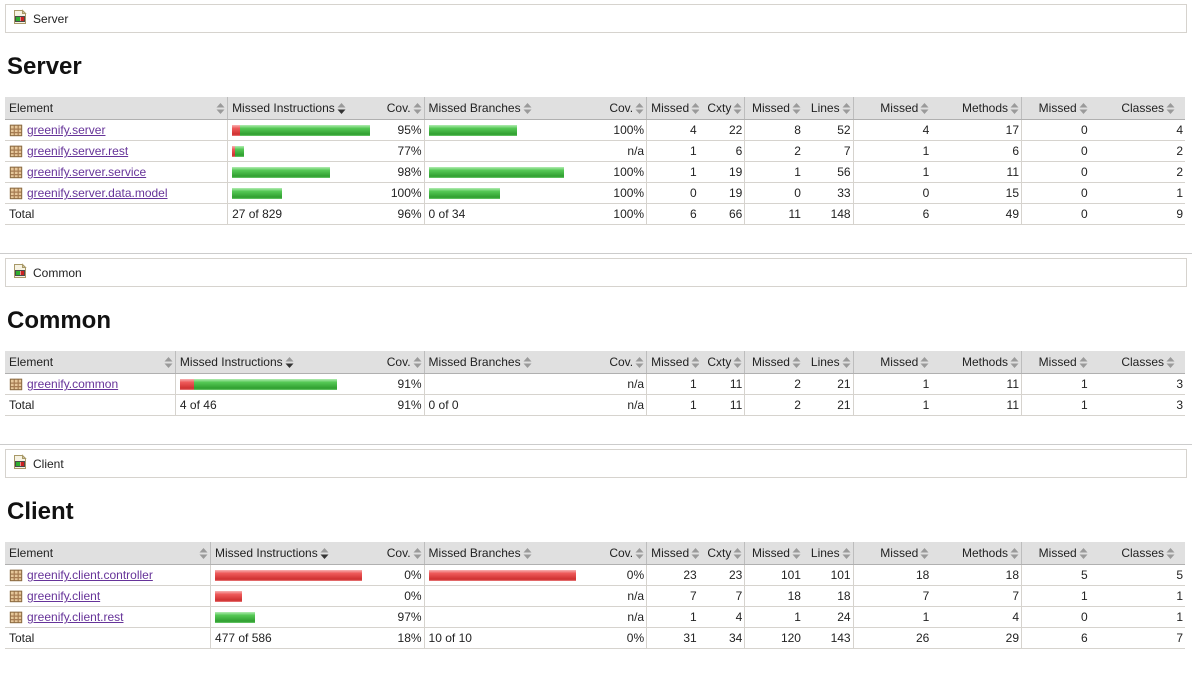  I want to click on total-instructions: 4 of 46, so click(277, 405).